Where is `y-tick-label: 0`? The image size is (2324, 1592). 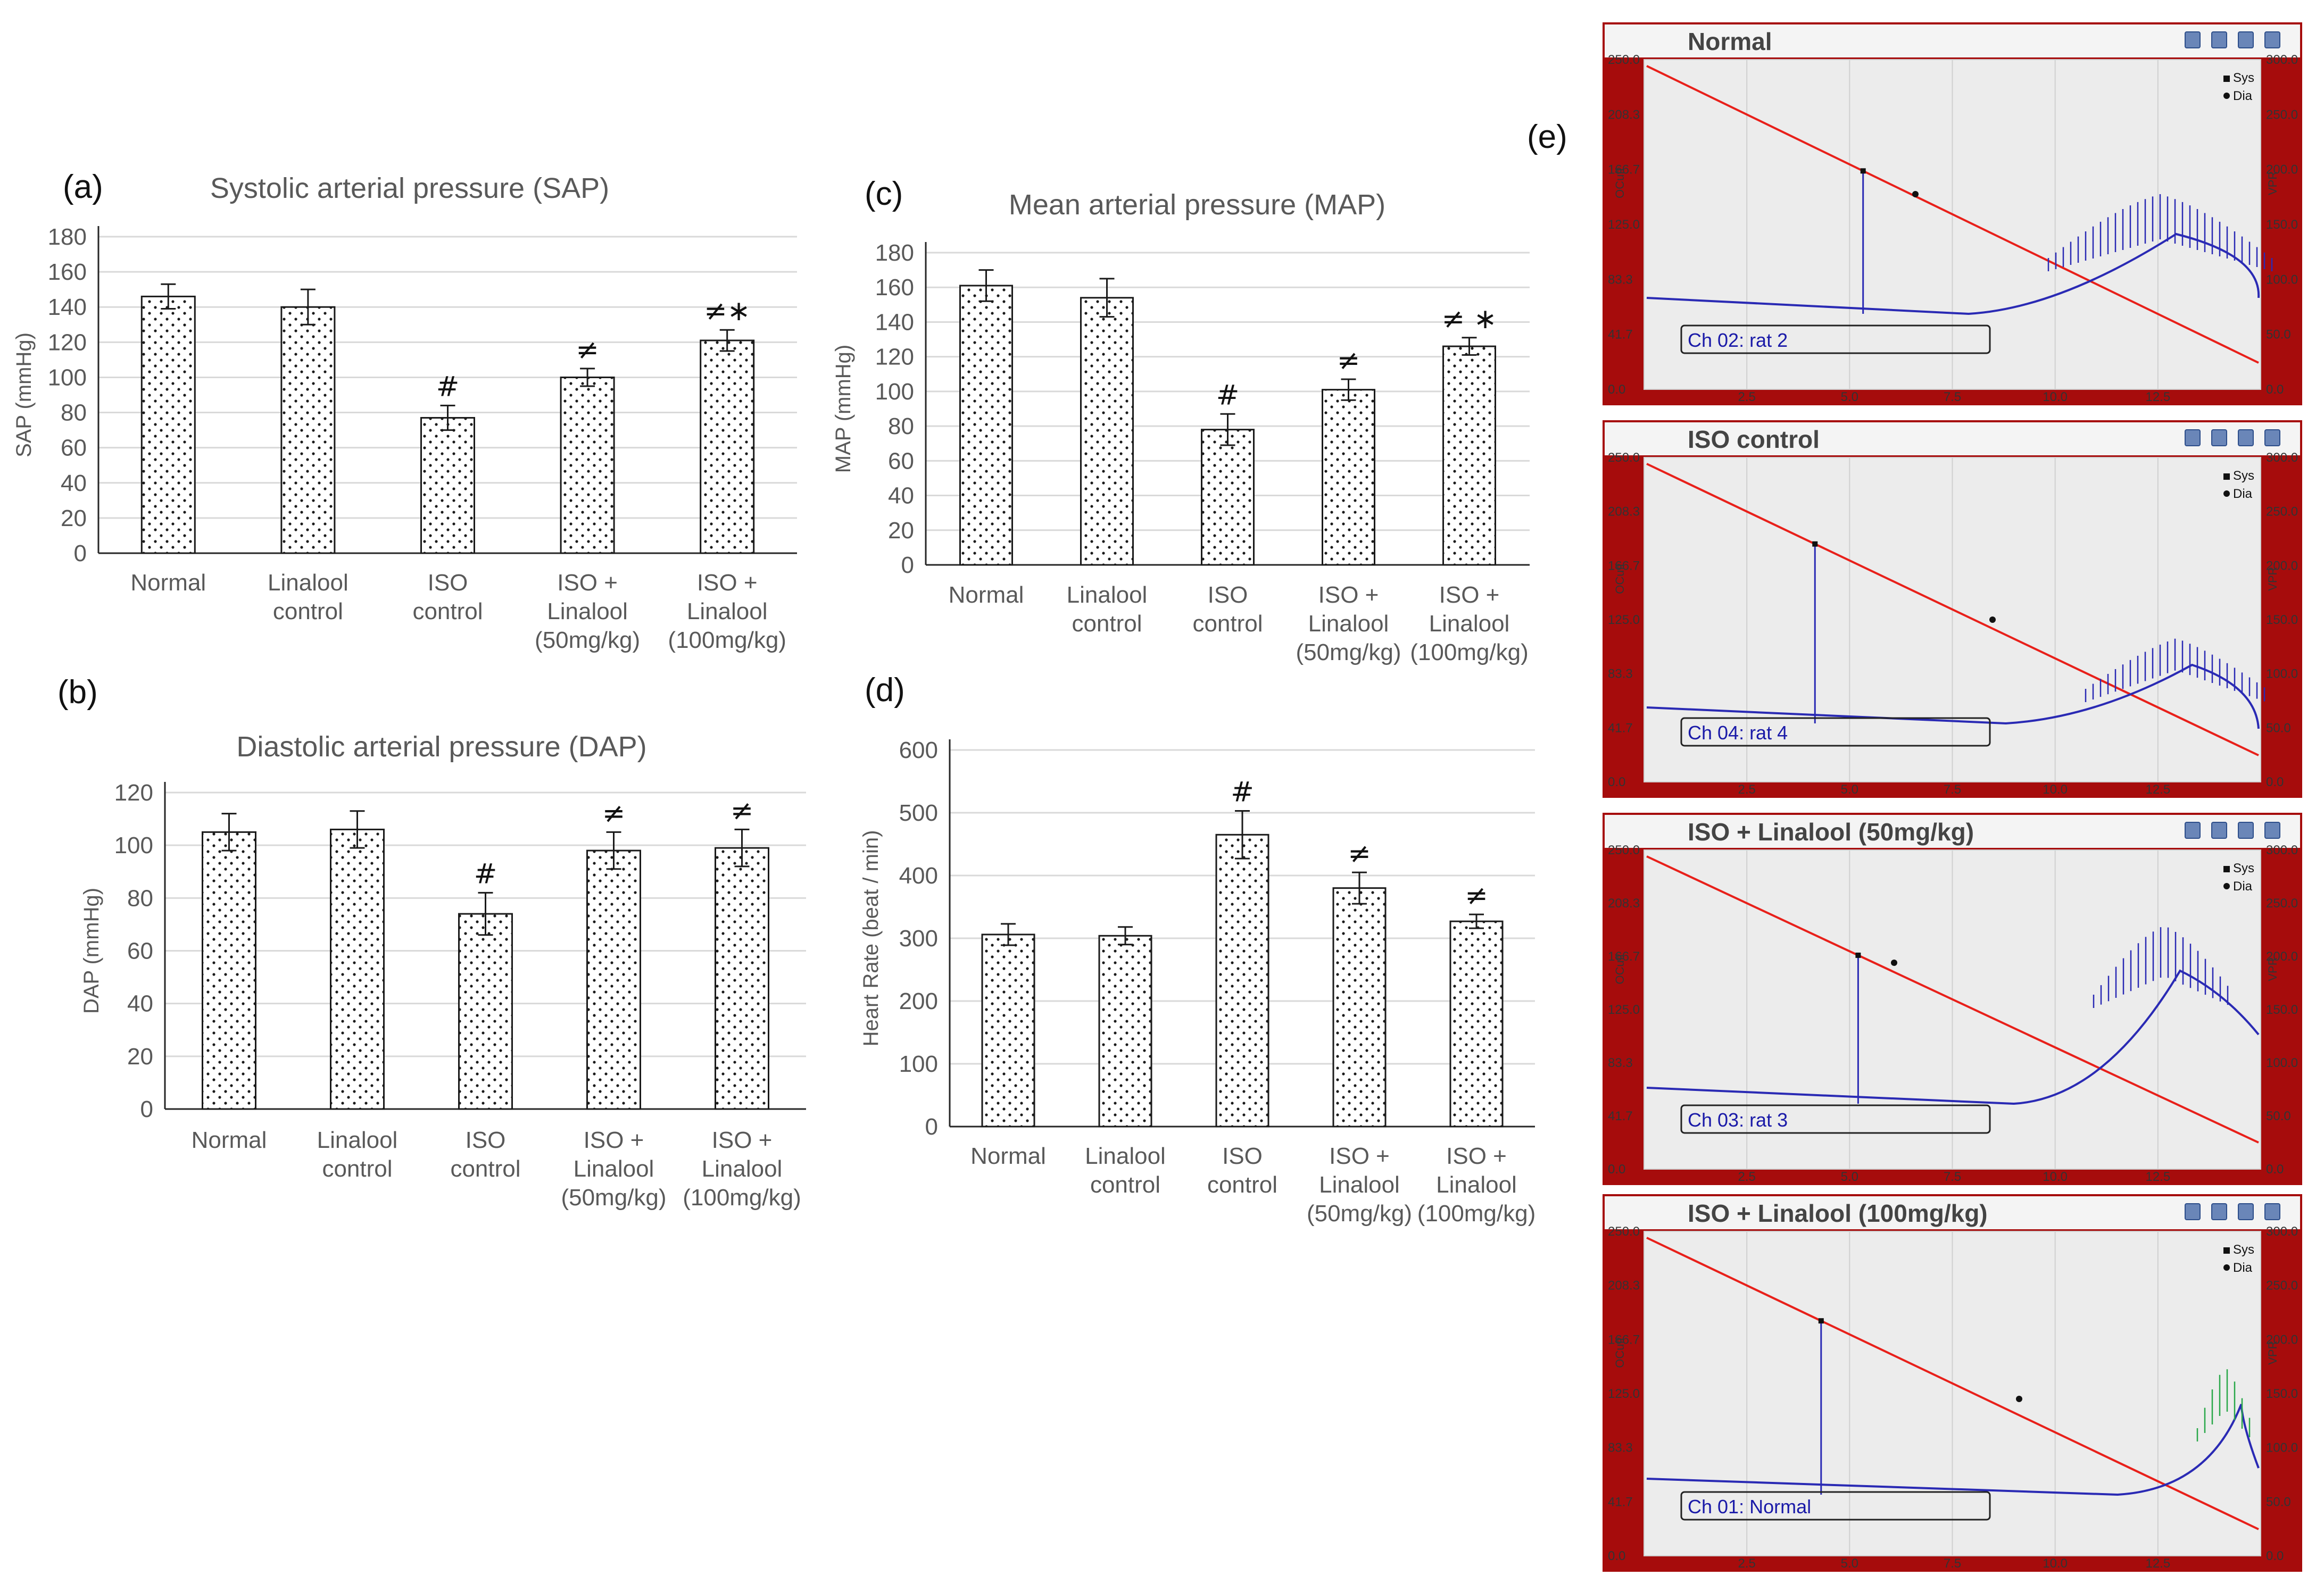
y-tick-label: 0 is located at coordinates (932, 1127).